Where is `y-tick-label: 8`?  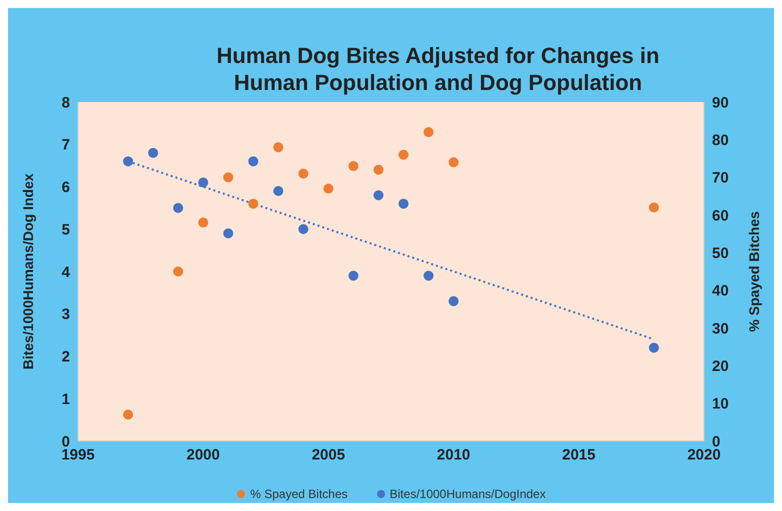 y-tick-label: 8 is located at coordinates (66, 103).